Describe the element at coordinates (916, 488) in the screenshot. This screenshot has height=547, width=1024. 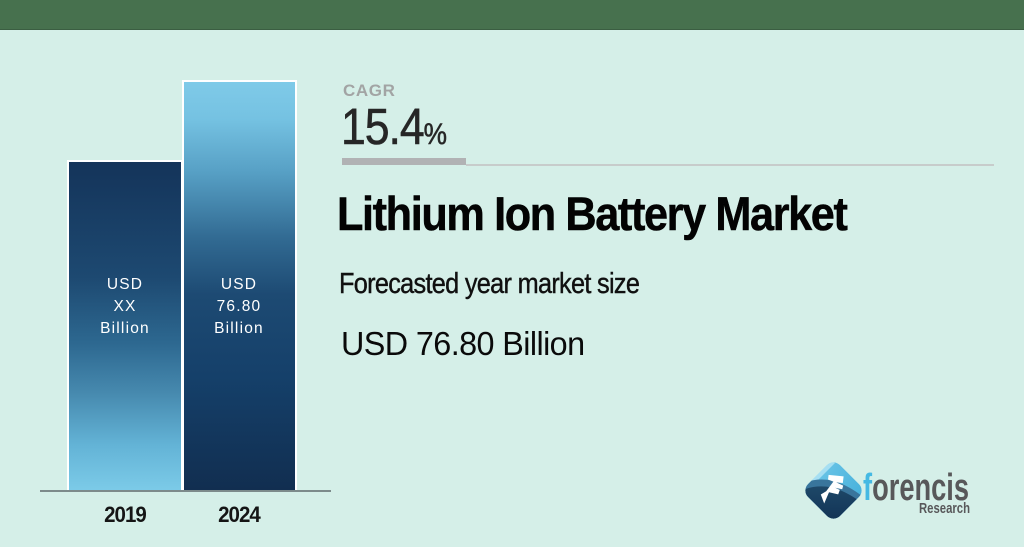
I see `svg-text: forencis` at that location.